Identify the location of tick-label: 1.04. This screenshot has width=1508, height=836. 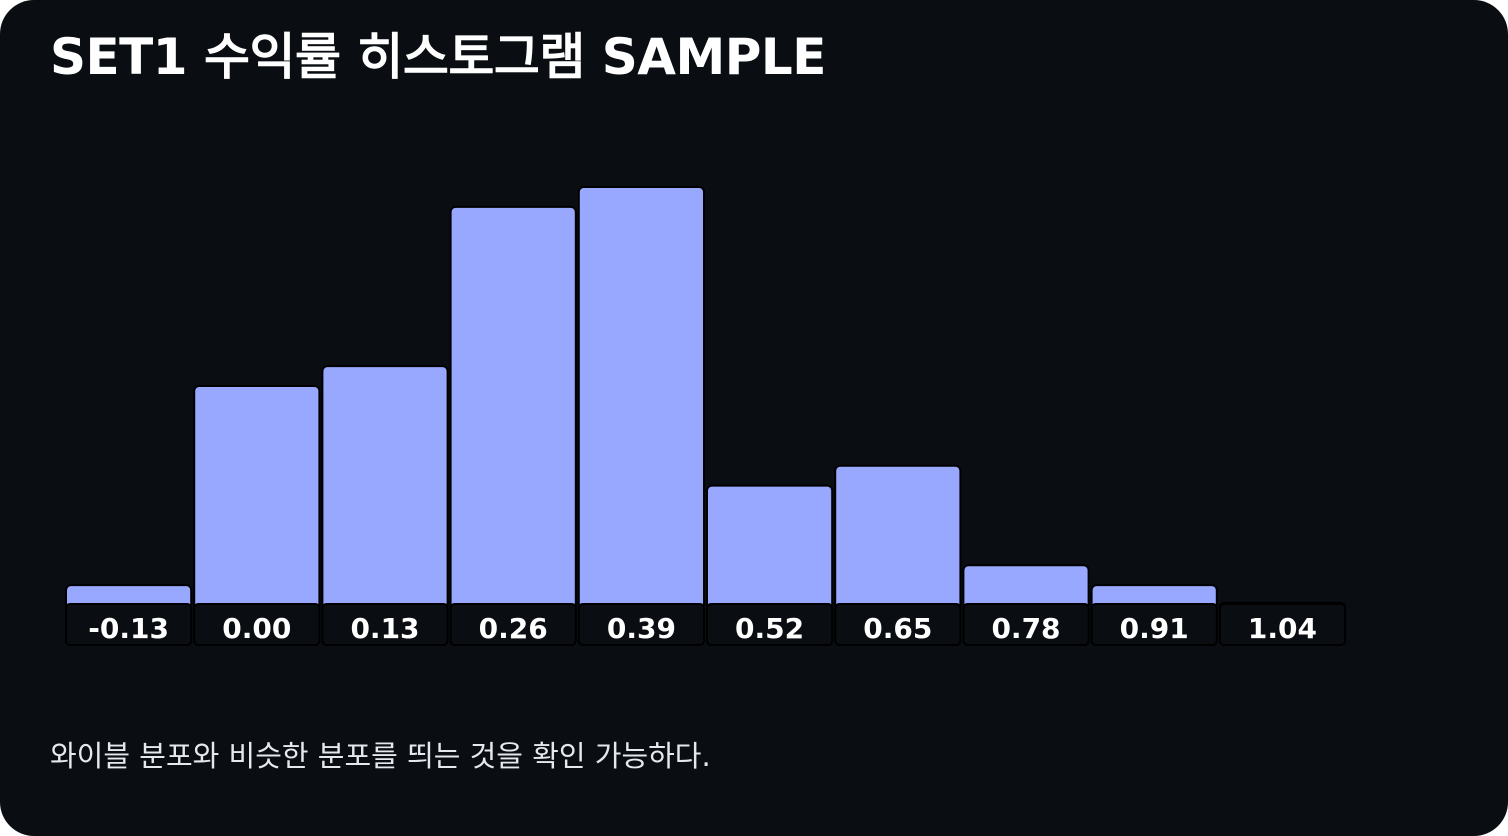
(1282, 628).